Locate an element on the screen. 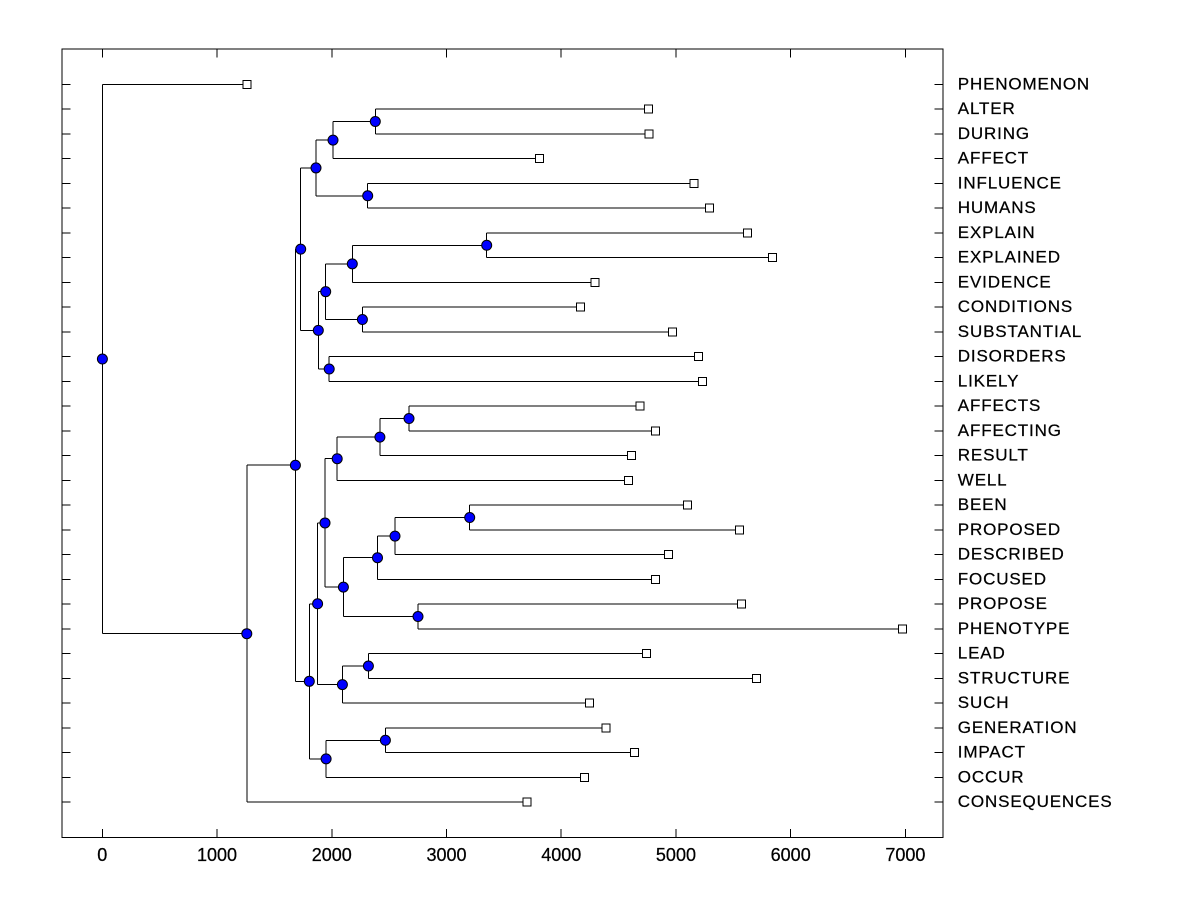  svg-text: INFLUENCE is located at coordinates (1010, 182).